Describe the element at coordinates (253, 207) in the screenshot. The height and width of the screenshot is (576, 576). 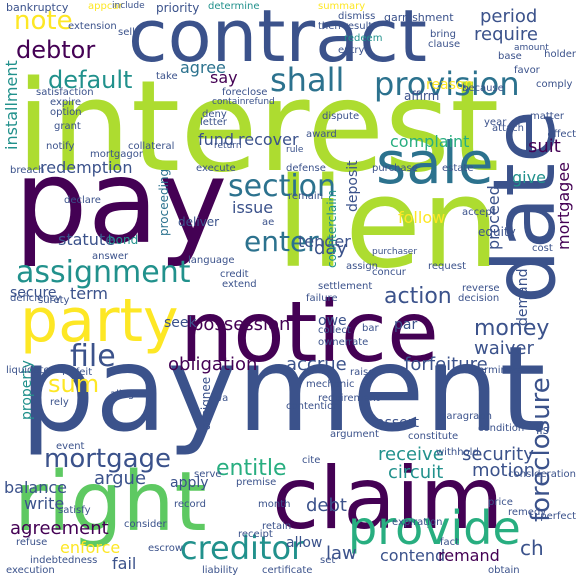
I see `word-issue: issue` at that location.